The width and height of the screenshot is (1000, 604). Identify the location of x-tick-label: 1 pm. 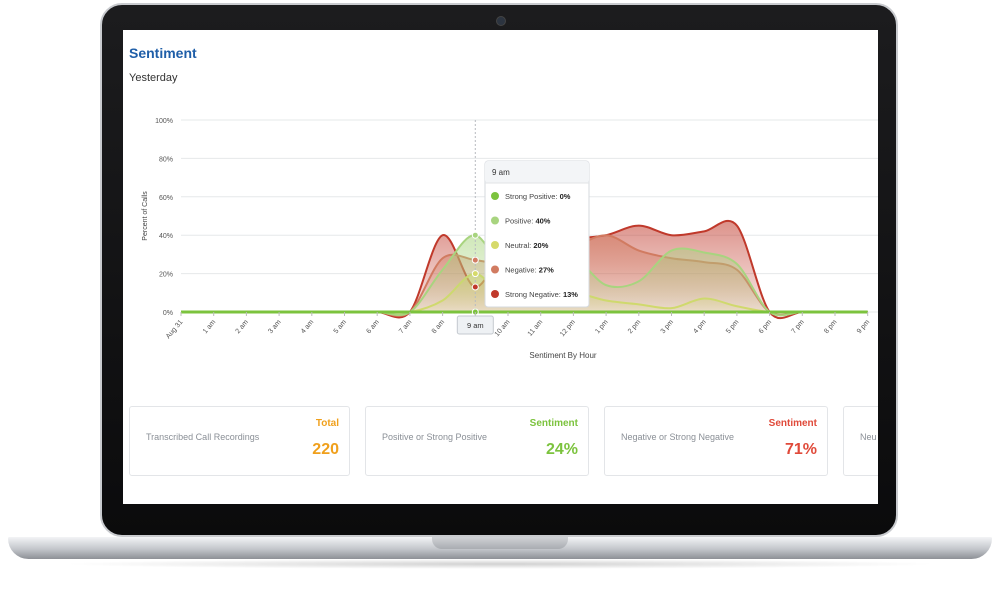
(601, 327).